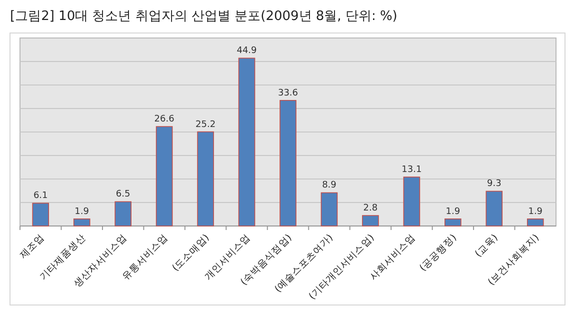 The height and width of the screenshot is (330, 588). I want to click on chart-title: [그림2] 10대 청소년 취업자의 산업별 분포(2009년 8월, 단위: %), so click(204, 16).